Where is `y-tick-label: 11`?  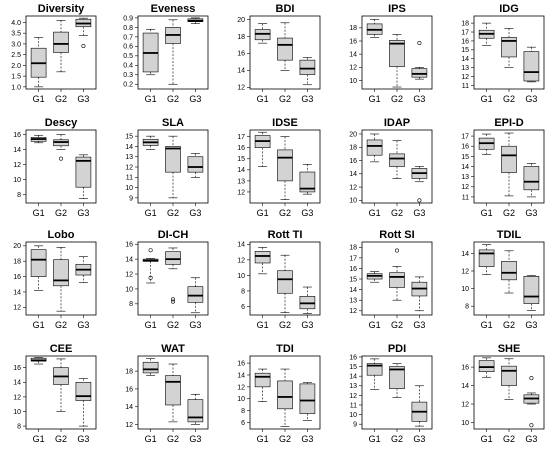
y-tick-label: 11 is located at coordinates (129, 178).